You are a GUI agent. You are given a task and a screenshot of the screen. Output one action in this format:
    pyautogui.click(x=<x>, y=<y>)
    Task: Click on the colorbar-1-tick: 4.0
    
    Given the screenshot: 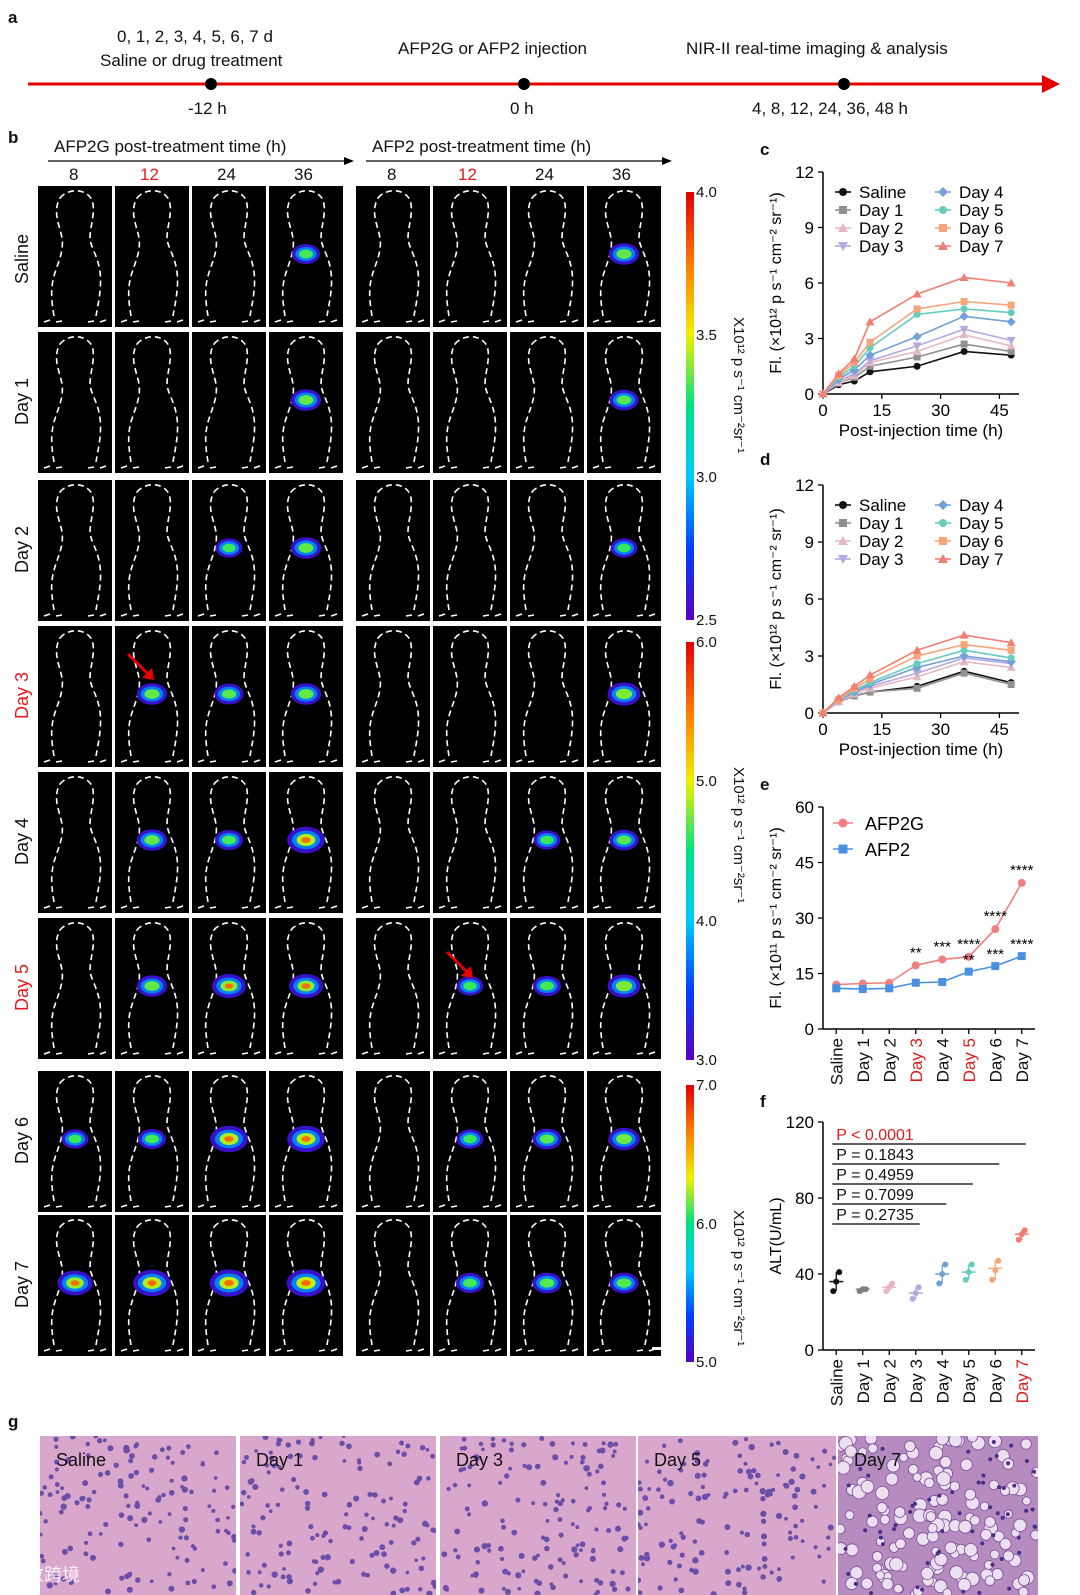 What is the action you would take?
    pyautogui.click(x=706, y=921)
    